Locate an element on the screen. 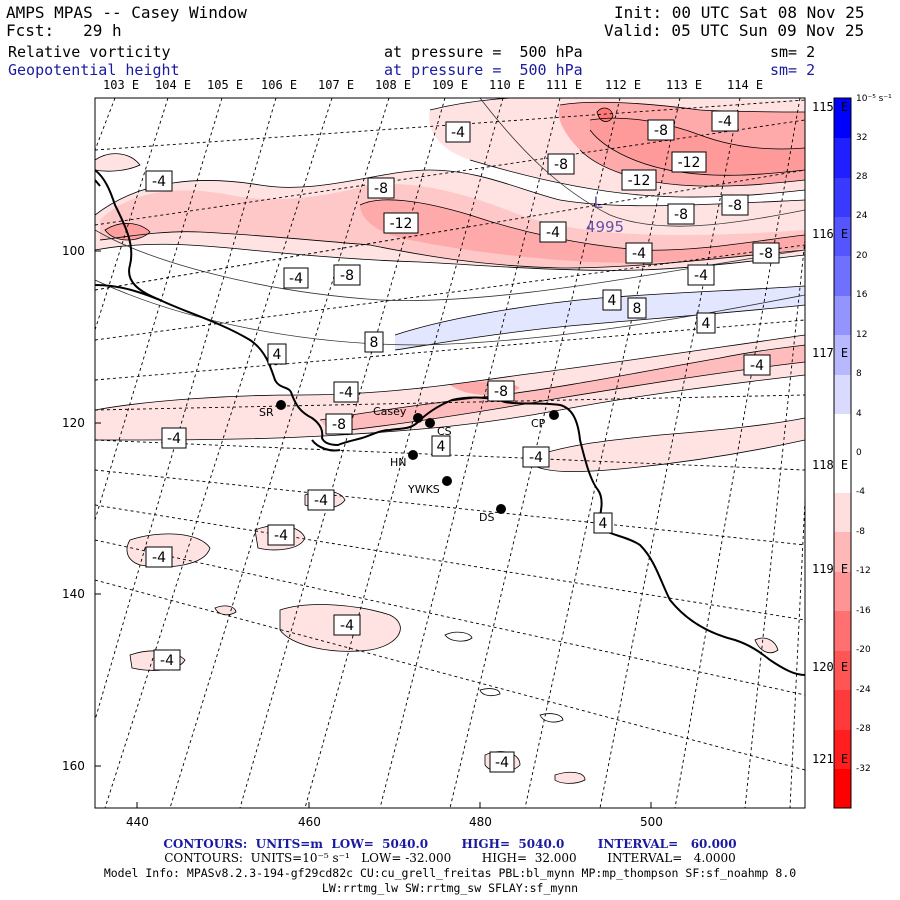  lon-label: 113 E is located at coordinates (684, 85).